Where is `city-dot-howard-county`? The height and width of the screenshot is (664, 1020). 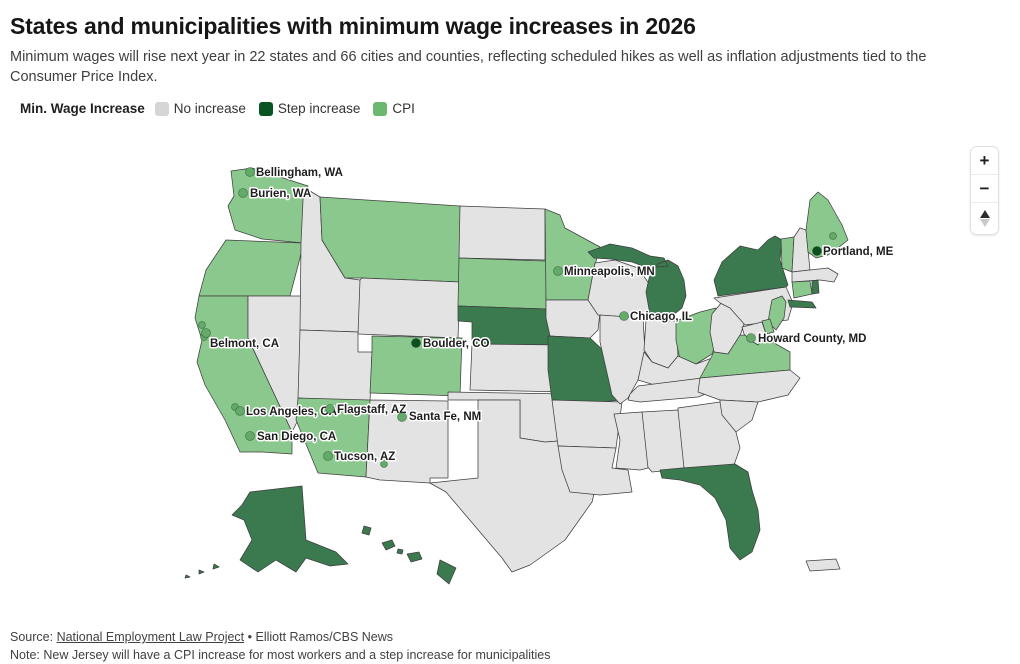
city-dot-howard-county is located at coordinates (751, 338).